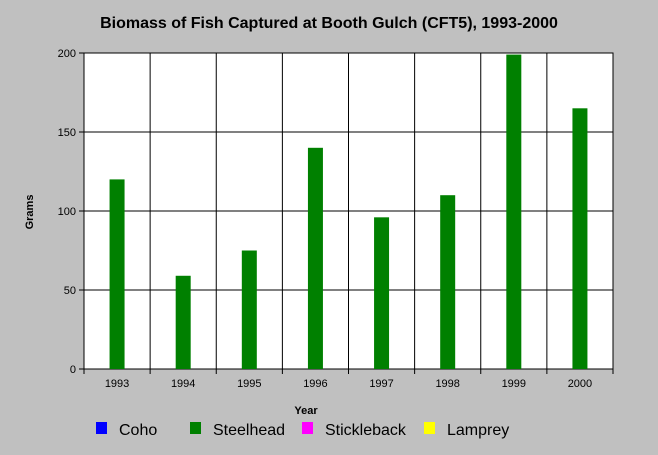 The image size is (658, 455). What do you see at coordinates (101, 428) in the screenshot?
I see `legend-swatch-coho` at bounding box center [101, 428].